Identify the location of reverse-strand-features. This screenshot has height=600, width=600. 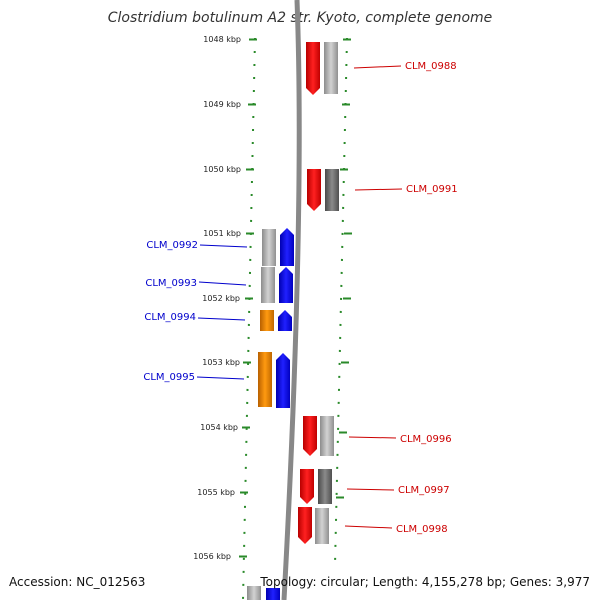
(270, 414).